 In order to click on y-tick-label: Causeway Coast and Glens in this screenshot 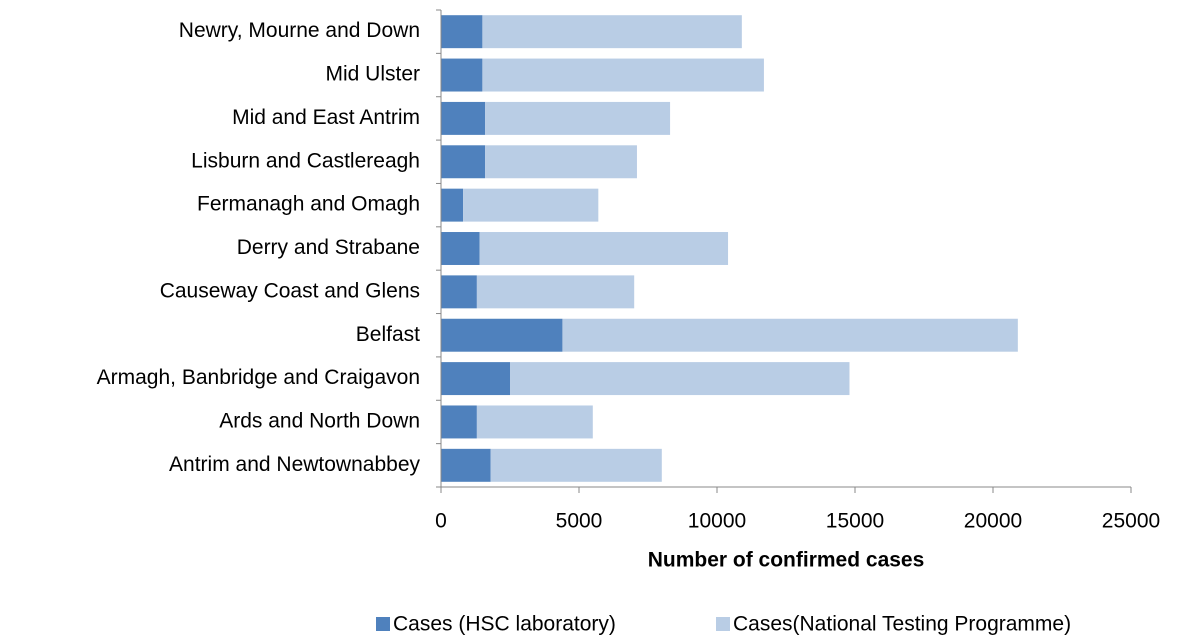, I will do `click(290, 290)`.